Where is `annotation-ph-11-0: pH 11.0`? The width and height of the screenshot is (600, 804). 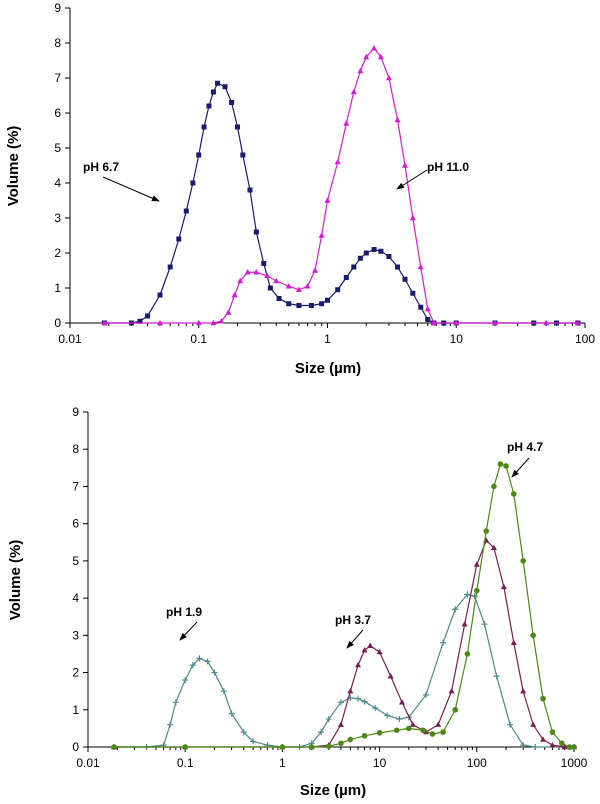 annotation-ph-11-0: pH 11.0 is located at coordinates (448, 167).